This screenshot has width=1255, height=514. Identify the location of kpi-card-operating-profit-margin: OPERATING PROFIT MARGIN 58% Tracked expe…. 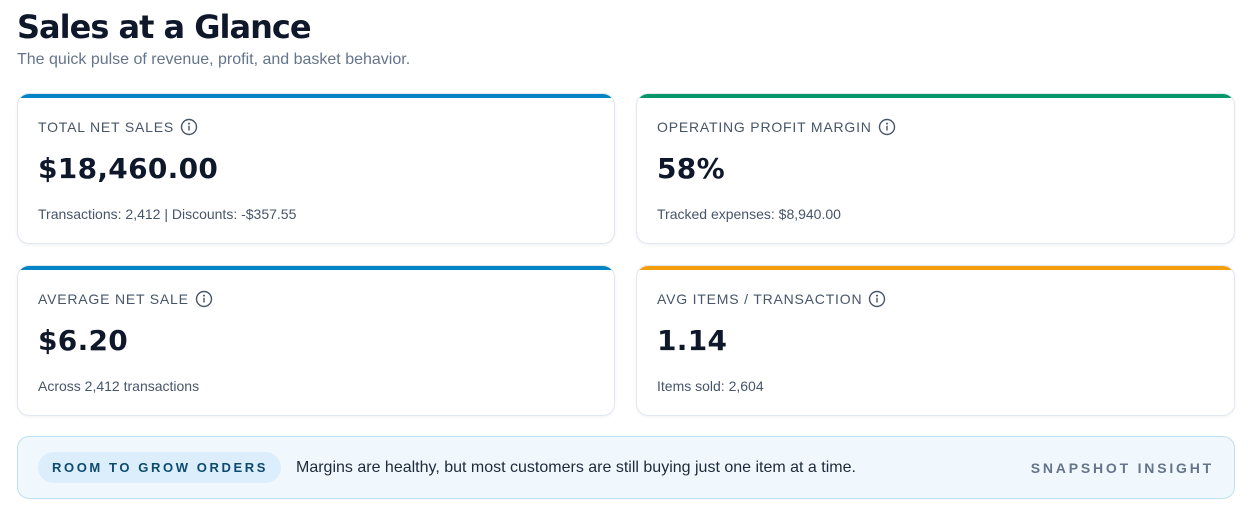
(935, 168).